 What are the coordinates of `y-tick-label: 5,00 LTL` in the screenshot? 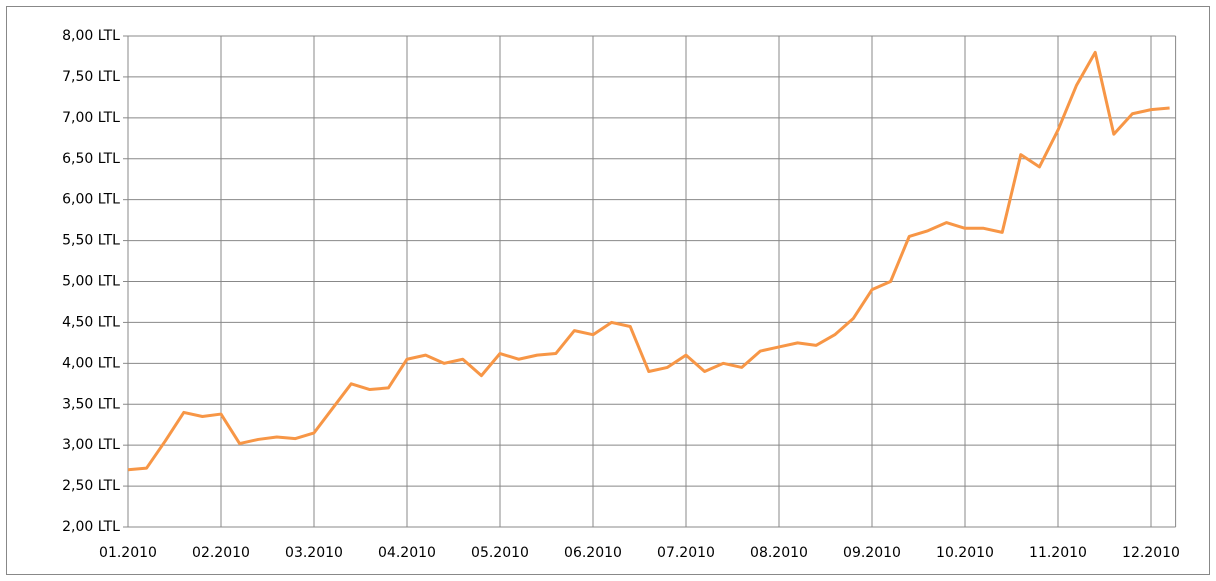 It's located at (91, 282).